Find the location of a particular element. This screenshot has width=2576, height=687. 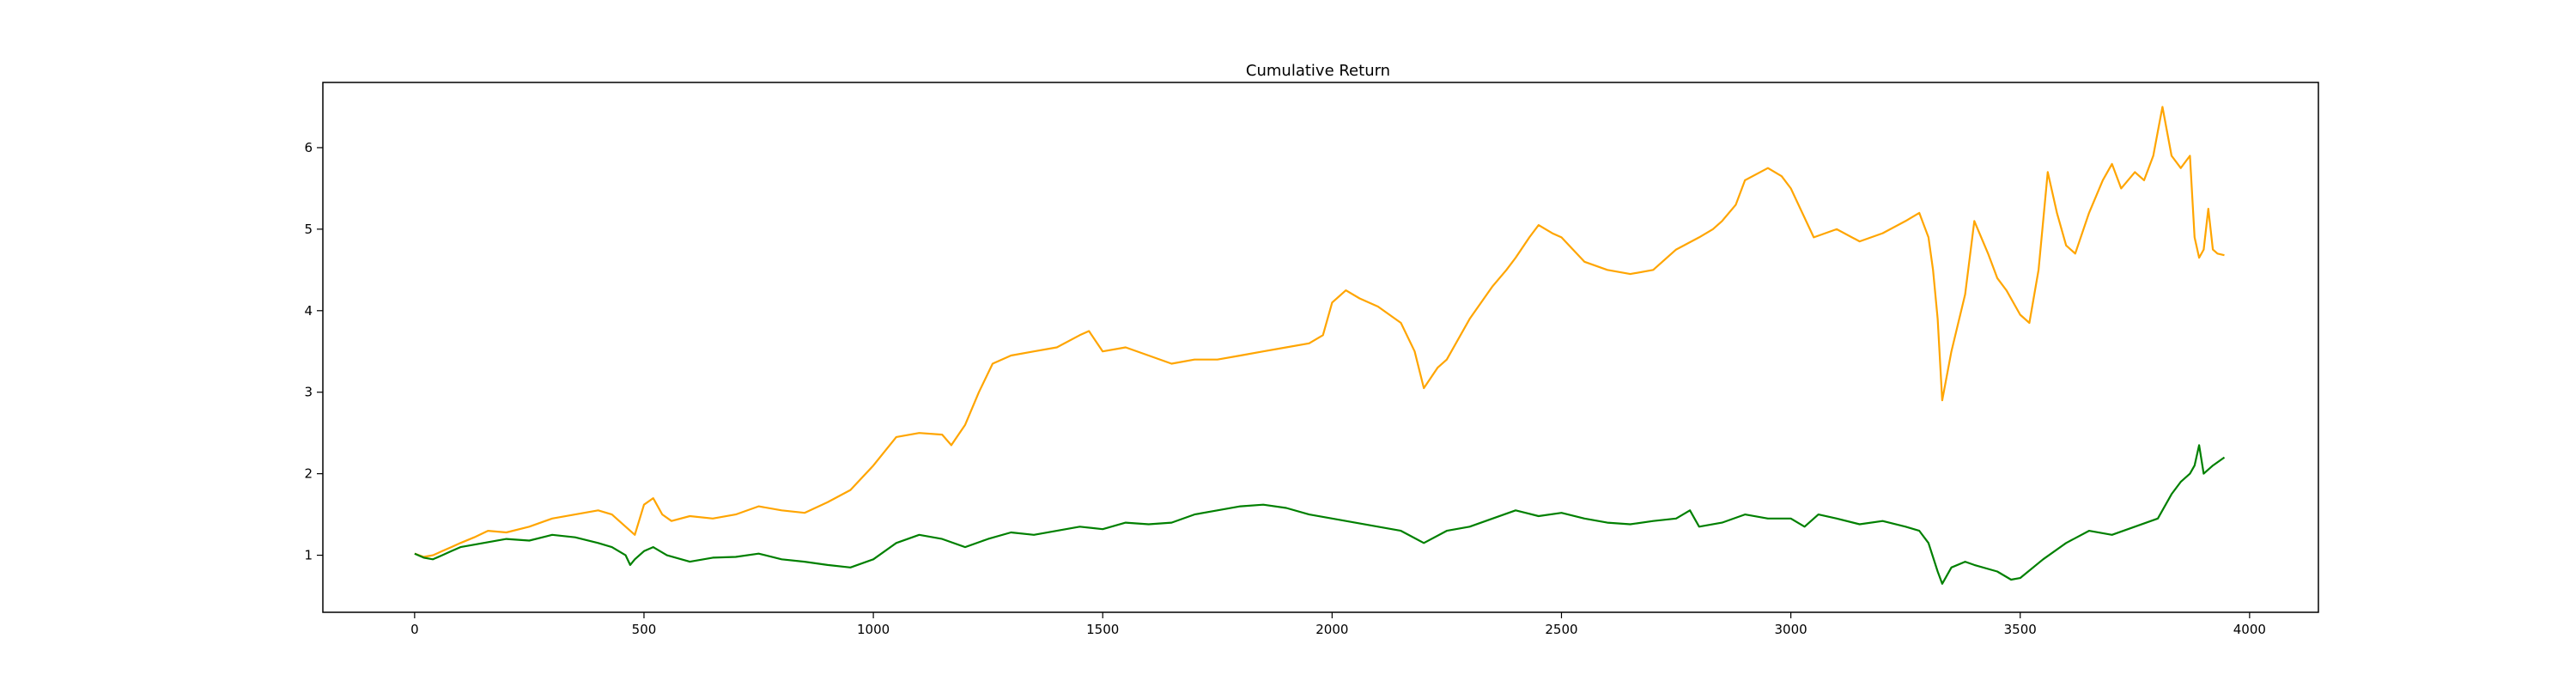

y-tick-label: 2 is located at coordinates (308, 474).